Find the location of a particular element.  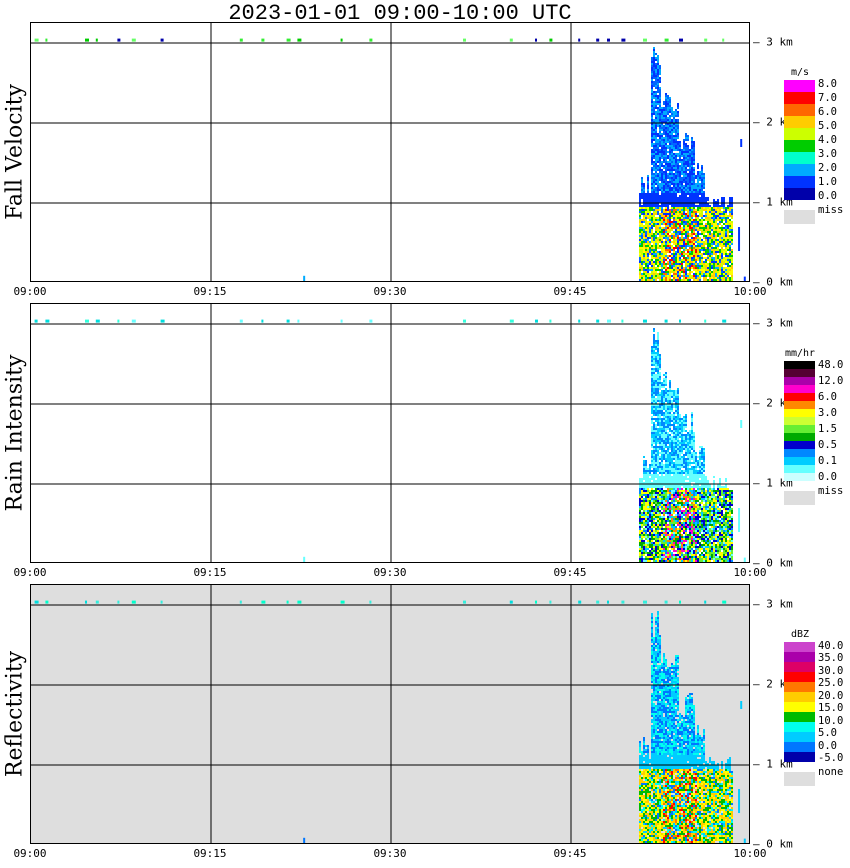

x-tick-label: 09:30 is located at coordinates (390, 291).